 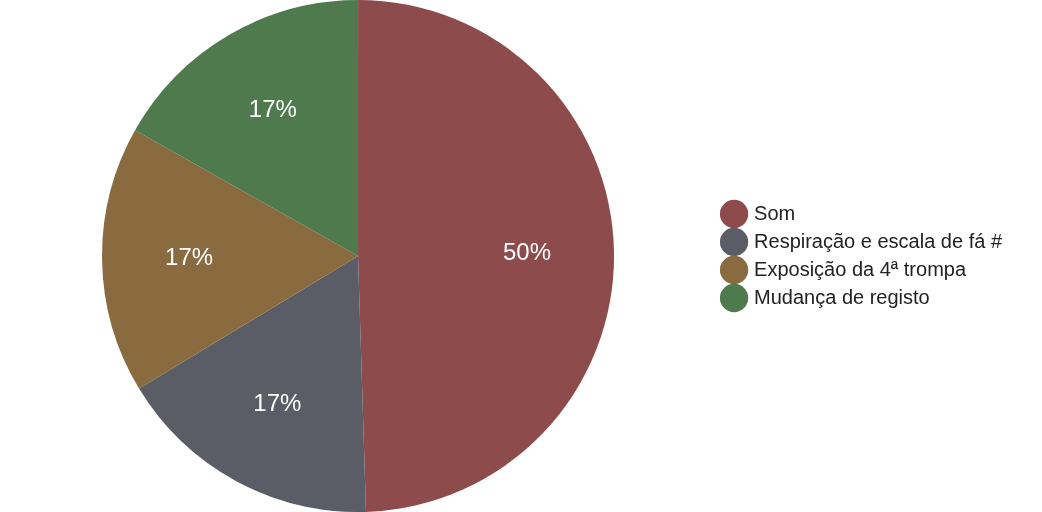 What do you see at coordinates (775, 212) in the screenshot?
I see `legend-label: Som` at bounding box center [775, 212].